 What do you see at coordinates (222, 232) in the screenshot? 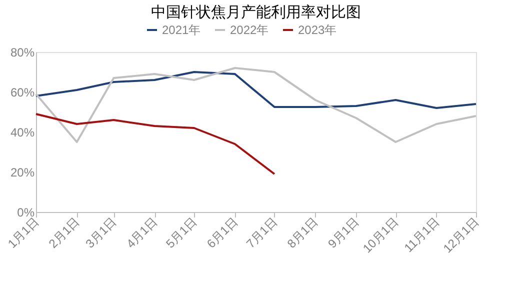
I see `x-tick-label: 6月1日` at bounding box center [222, 232].